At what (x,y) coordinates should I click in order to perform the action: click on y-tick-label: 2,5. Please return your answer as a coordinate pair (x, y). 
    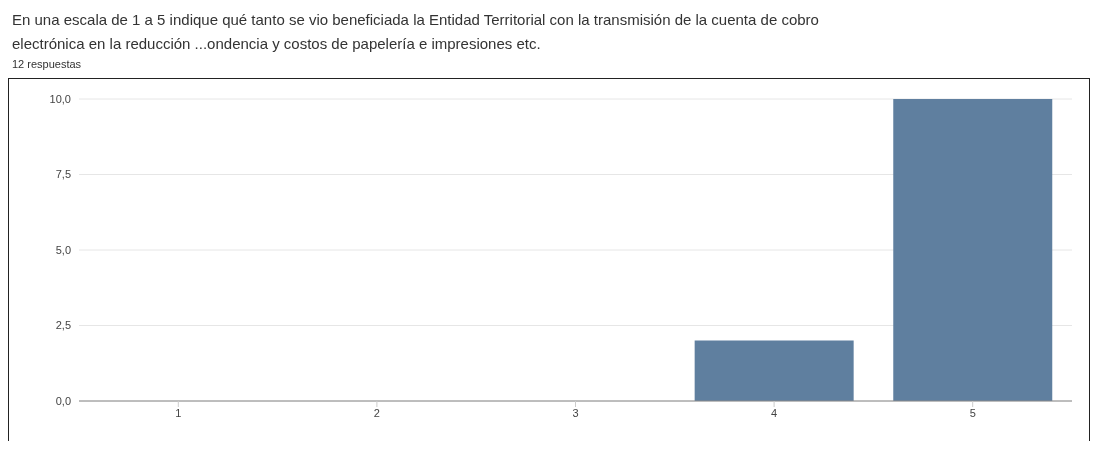
    Looking at the image, I should click on (63, 325).